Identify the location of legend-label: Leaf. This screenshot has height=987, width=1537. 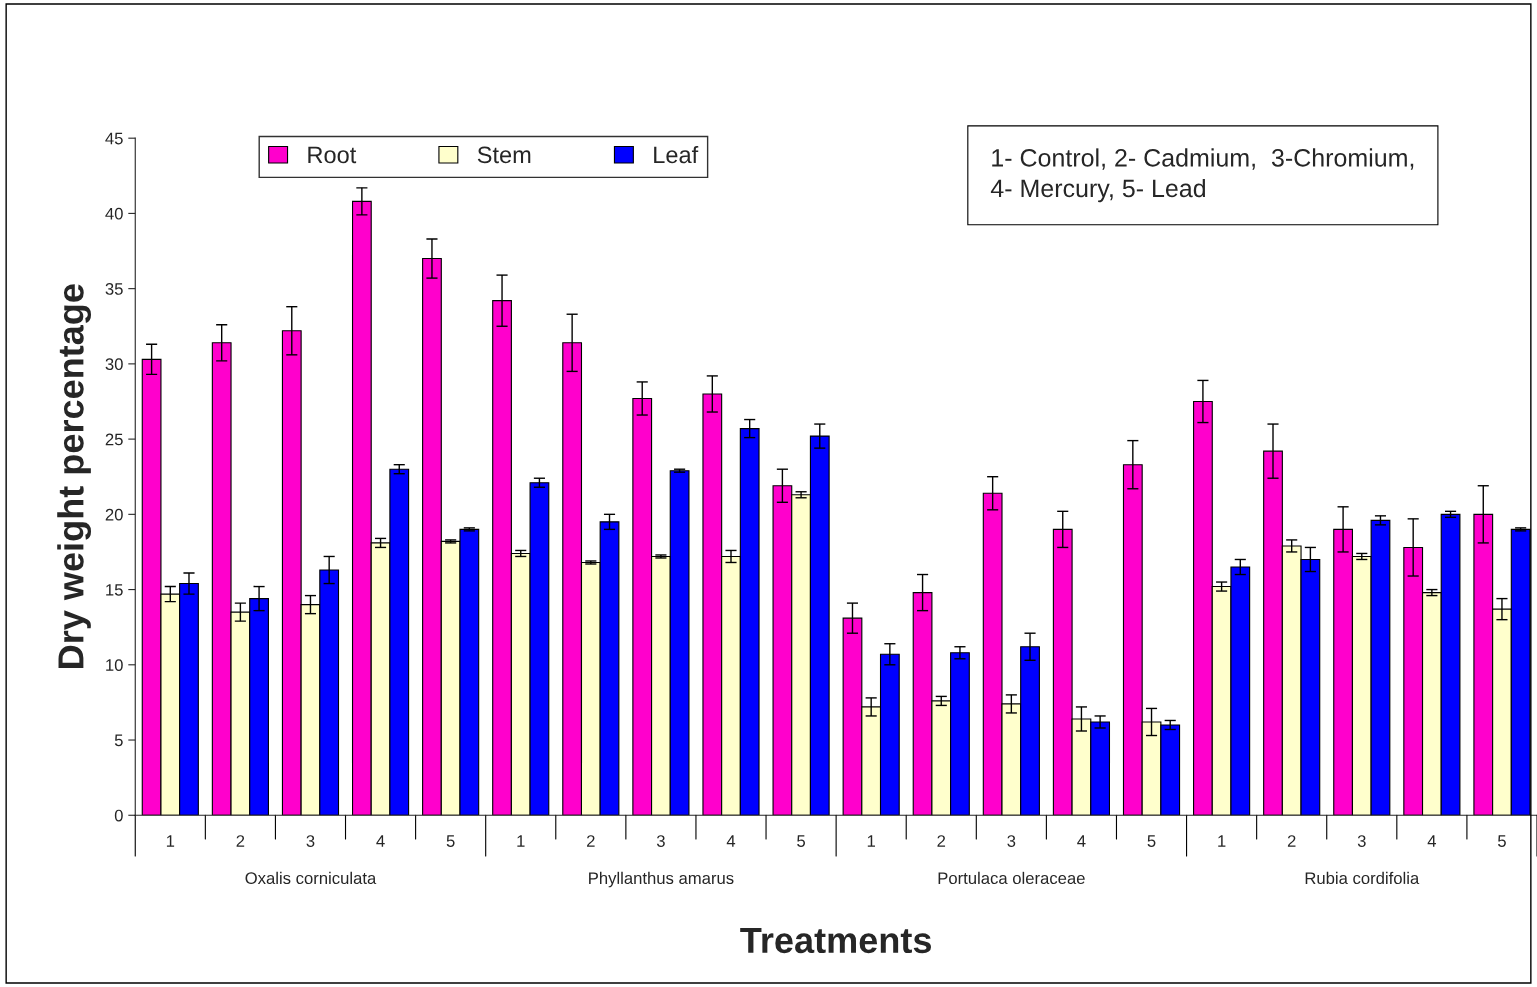
(676, 154).